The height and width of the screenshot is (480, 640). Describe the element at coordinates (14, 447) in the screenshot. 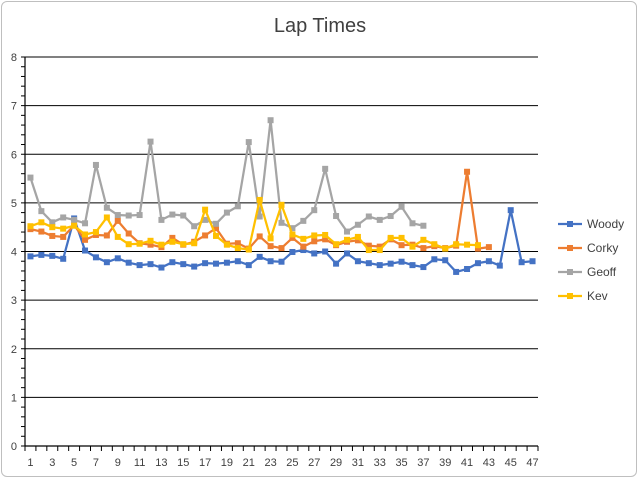

I see `y-tick-label: 0` at that location.